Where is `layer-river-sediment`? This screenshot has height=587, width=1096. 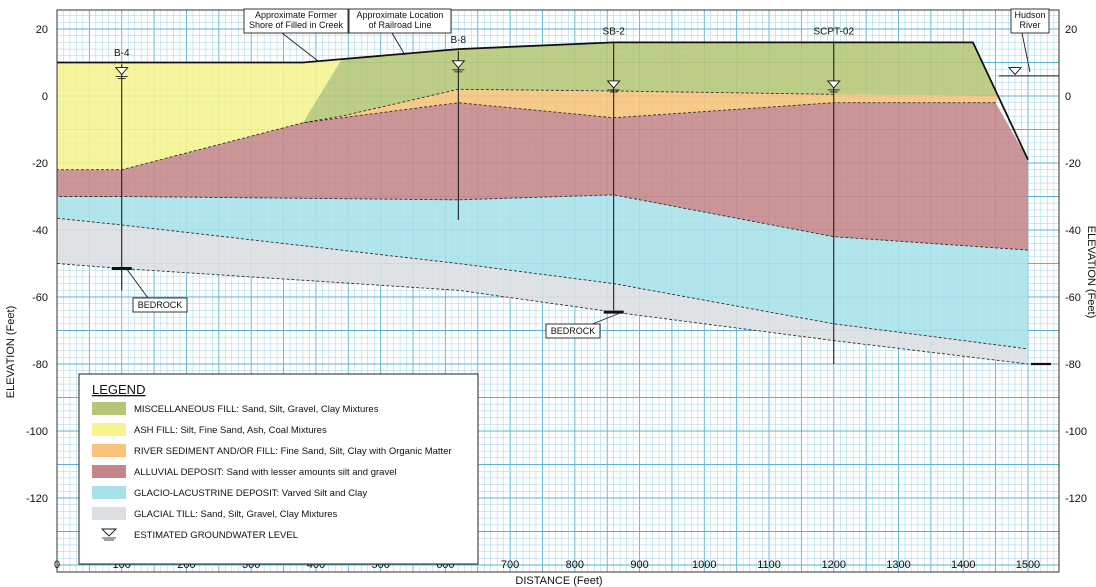
layer-river-sediment is located at coordinates (650, 106).